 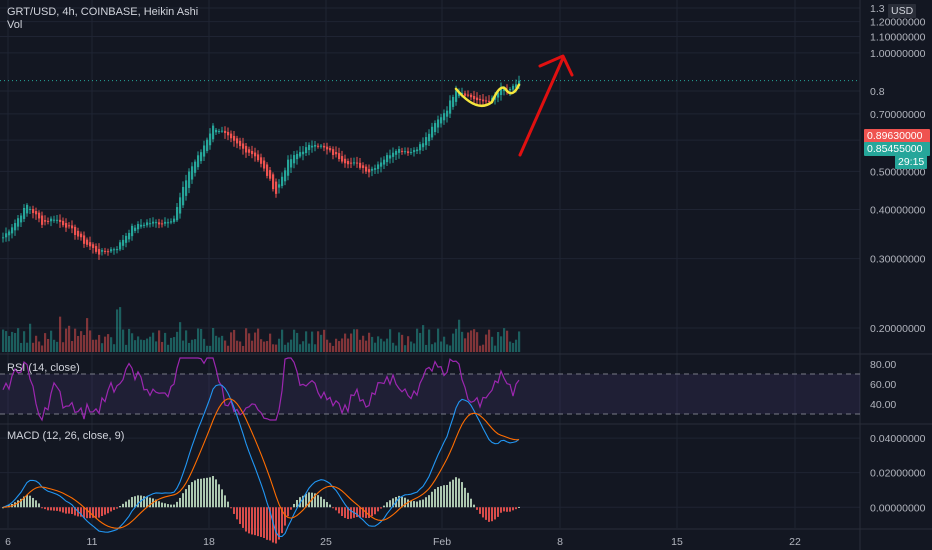 What do you see at coordinates (883, 365) in the screenshot?
I see `rsi-tick-label: 80.00` at bounding box center [883, 365].